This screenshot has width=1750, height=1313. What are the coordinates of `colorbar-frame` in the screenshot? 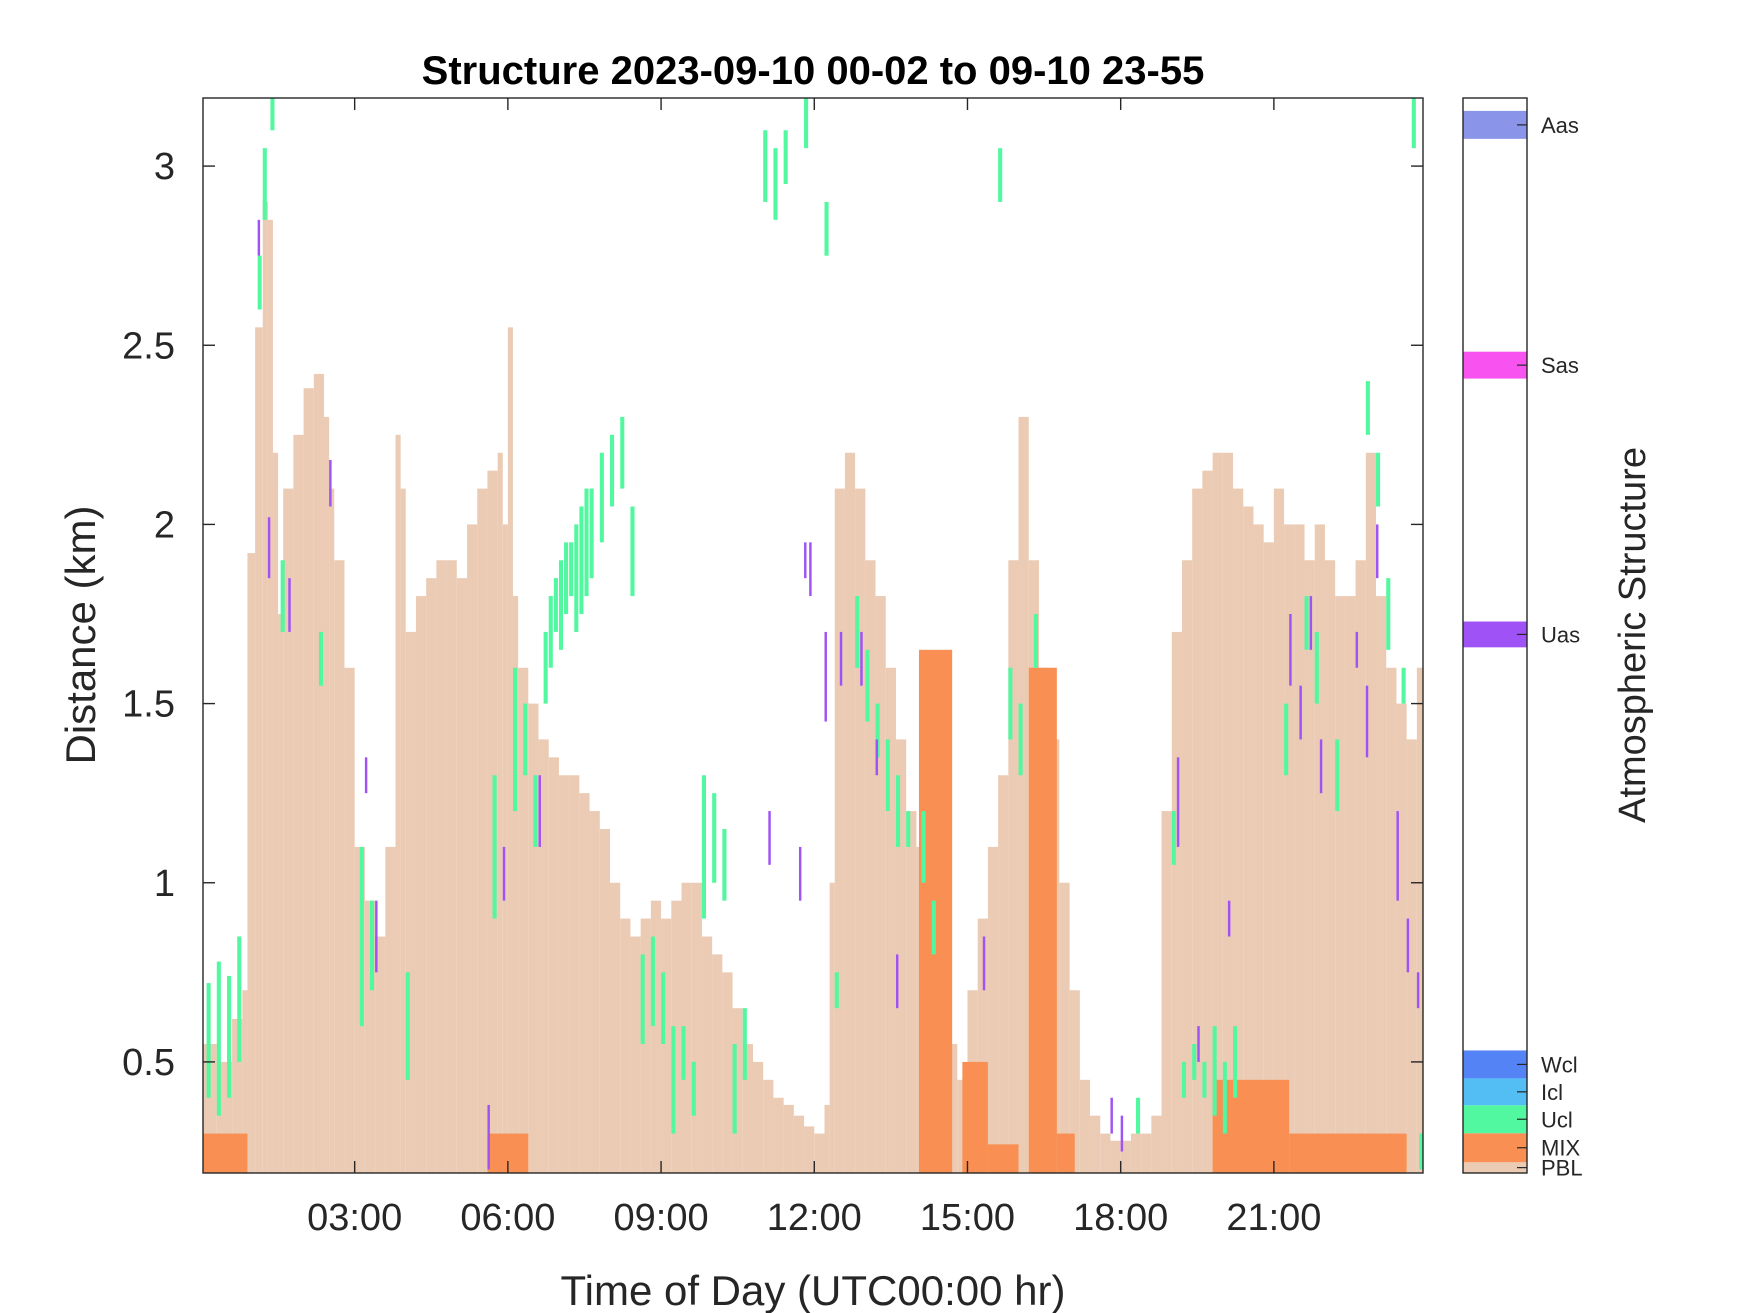 It's located at (1495, 635).